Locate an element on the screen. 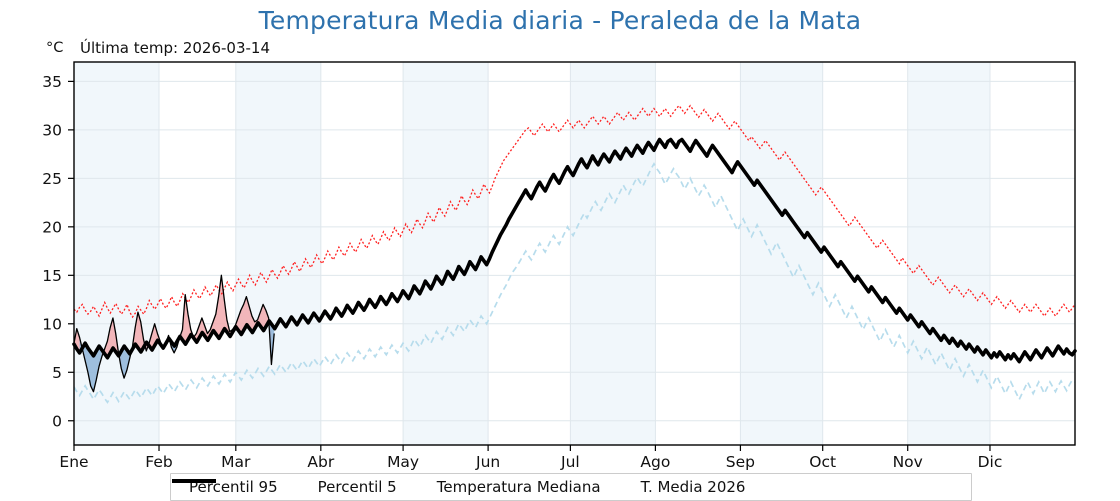 The width and height of the screenshot is (1120, 501). x-tick-label: Mar is located at coordinates (236, 462).